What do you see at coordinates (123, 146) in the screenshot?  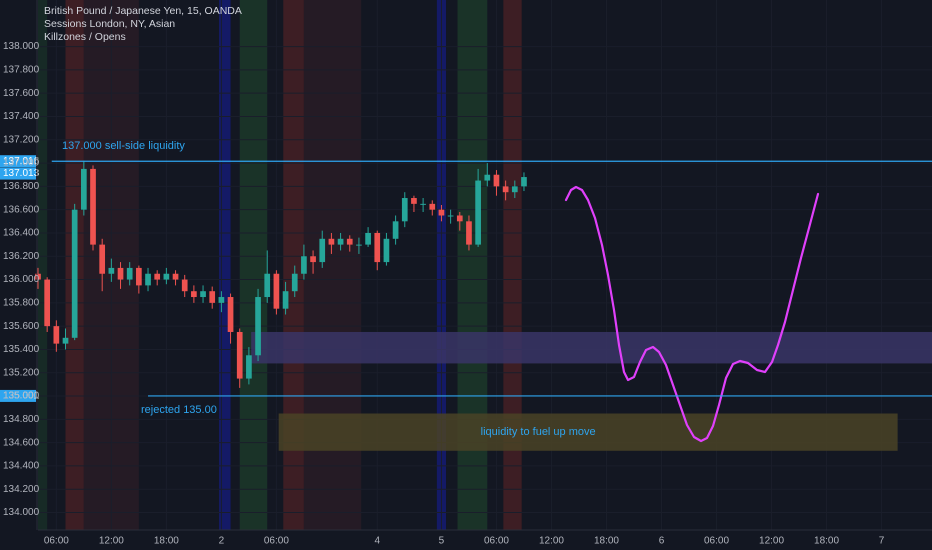 I see `level-annotation: 137.000 sell-side liquidity` at bounding box center [123, 146].